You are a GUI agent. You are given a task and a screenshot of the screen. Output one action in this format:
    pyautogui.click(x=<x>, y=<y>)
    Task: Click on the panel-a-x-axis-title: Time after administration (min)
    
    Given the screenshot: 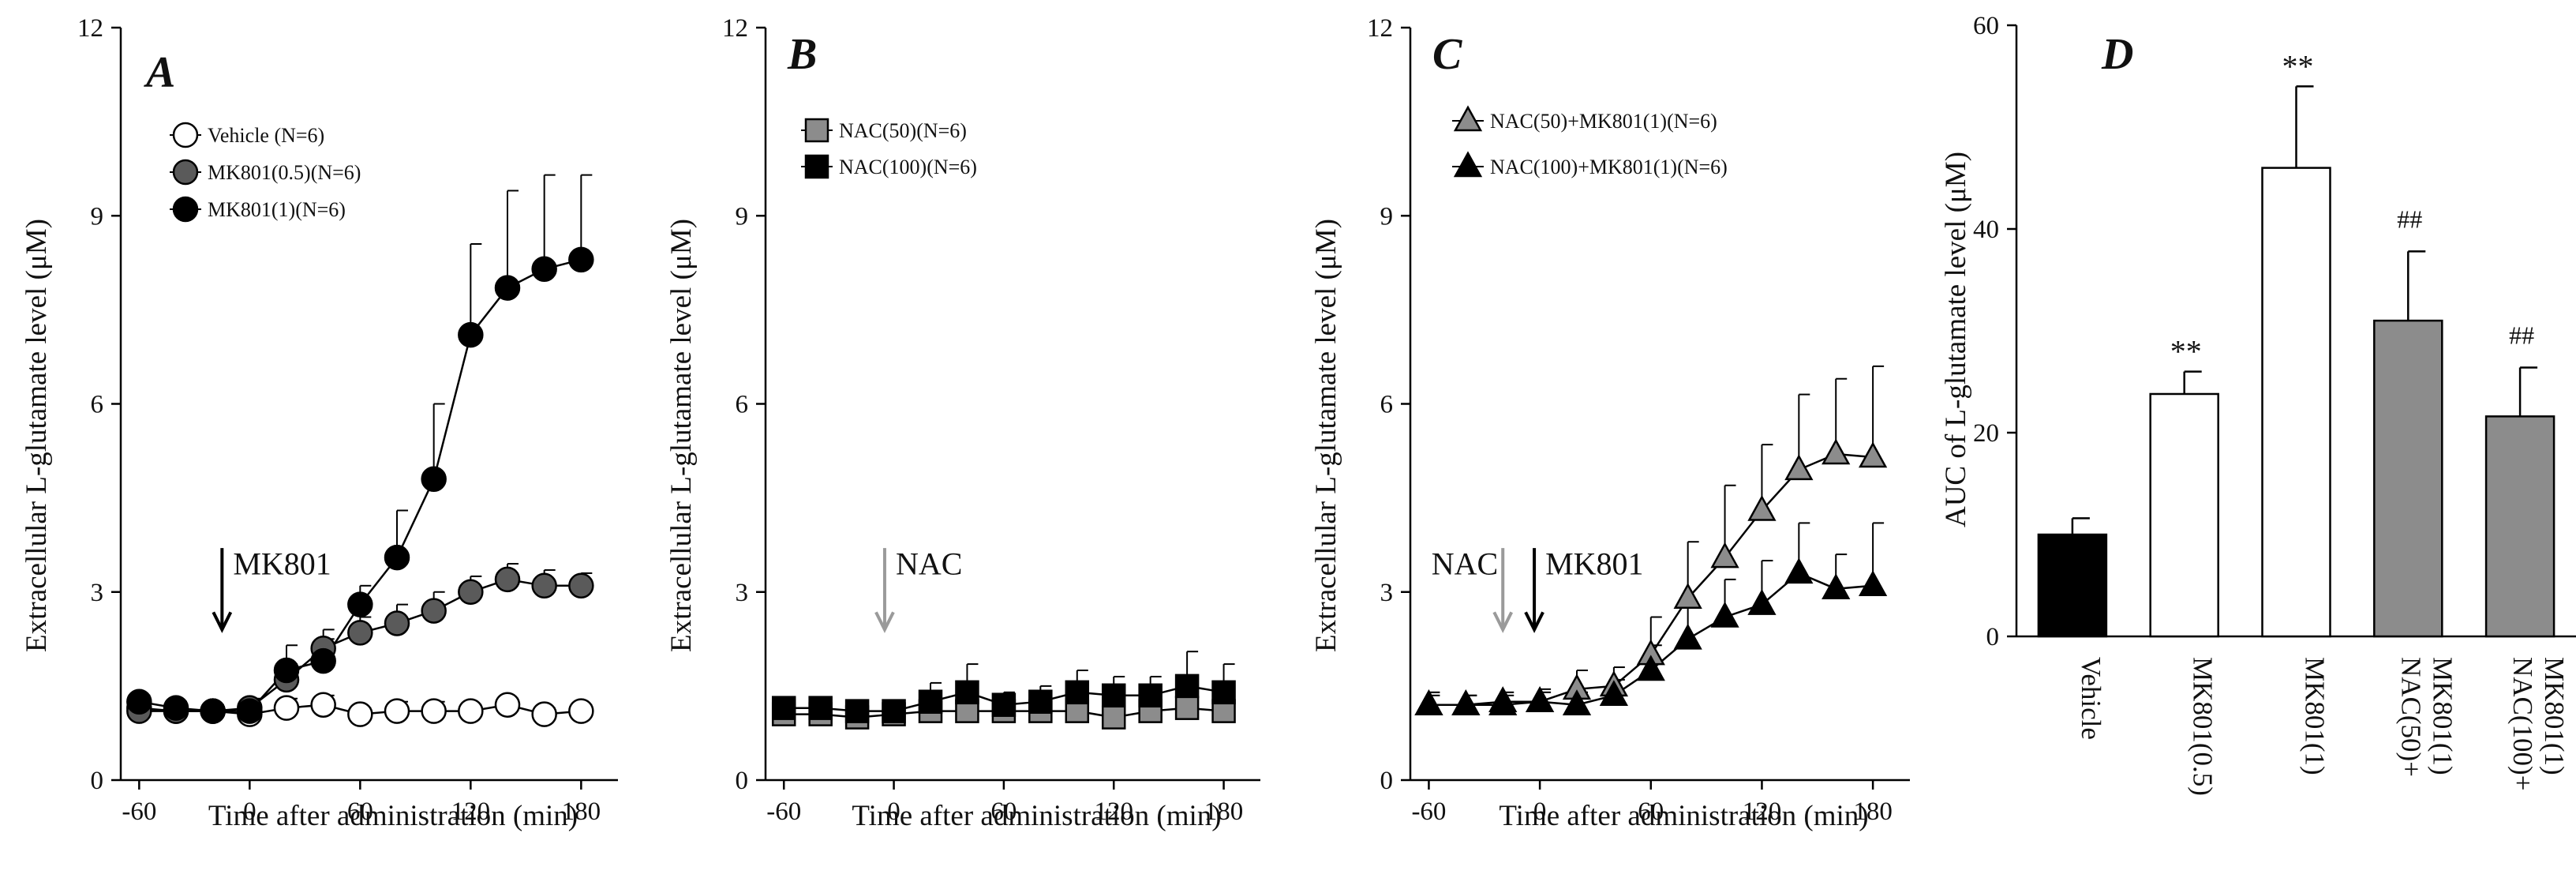 What is the action you would take?
    pyautogui.click(x=393, y=816)
    